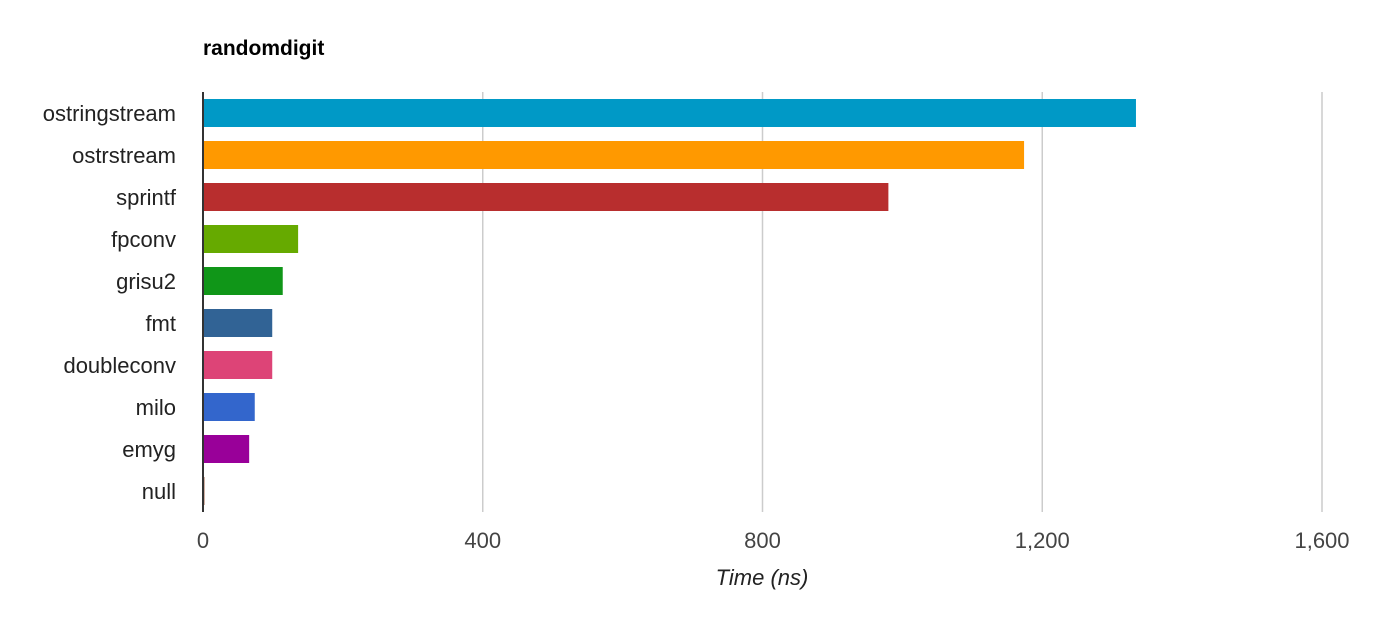 Image resolution: width=1390 pixels, height=620 pixels. I want to click on category-label: fpconv, so click(143, 239).